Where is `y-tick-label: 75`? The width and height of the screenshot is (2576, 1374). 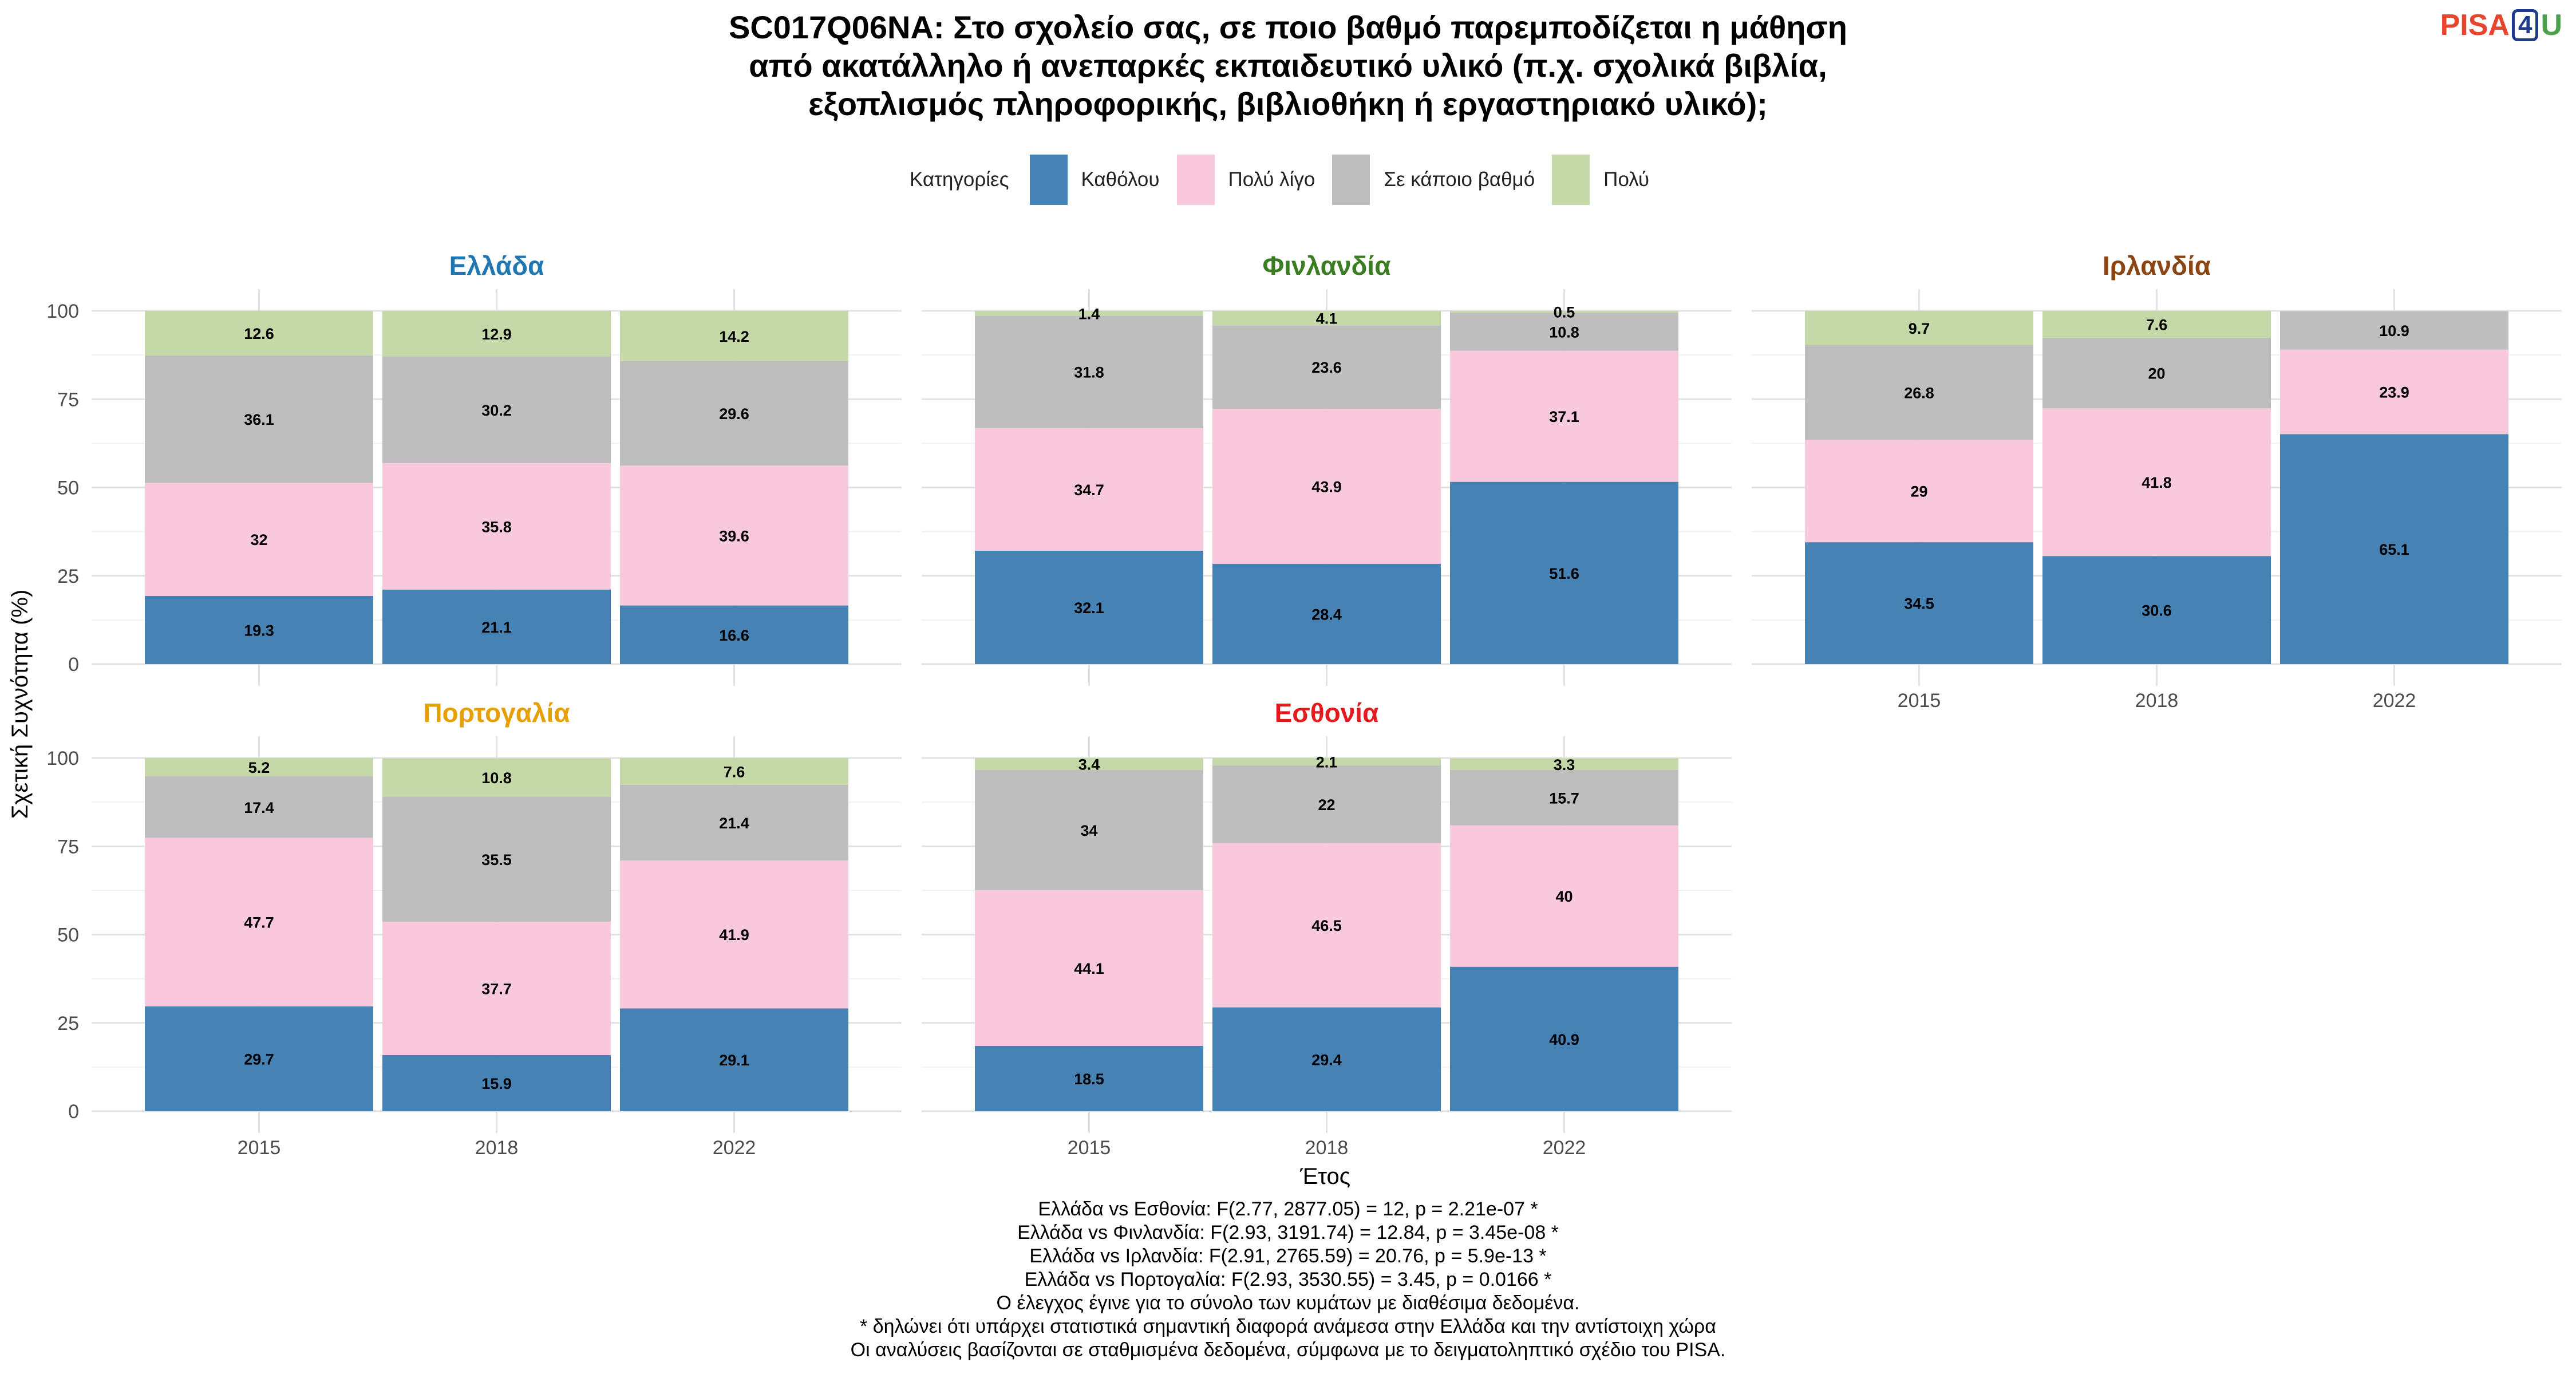 y-tick-label: 75 is located at coordinates (68, 399).